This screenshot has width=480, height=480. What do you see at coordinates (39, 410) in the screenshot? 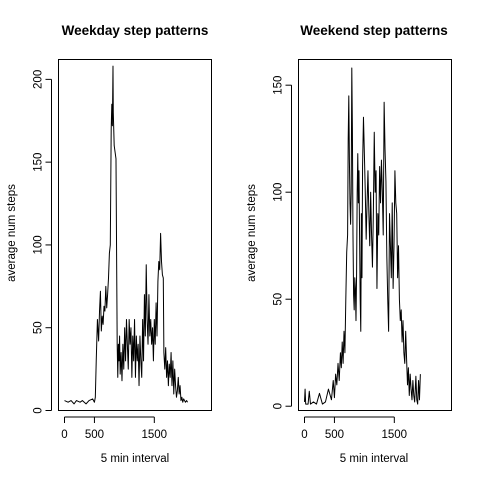
I see `weekday-y-tick-label: 0` at bounding box center [39, 410].